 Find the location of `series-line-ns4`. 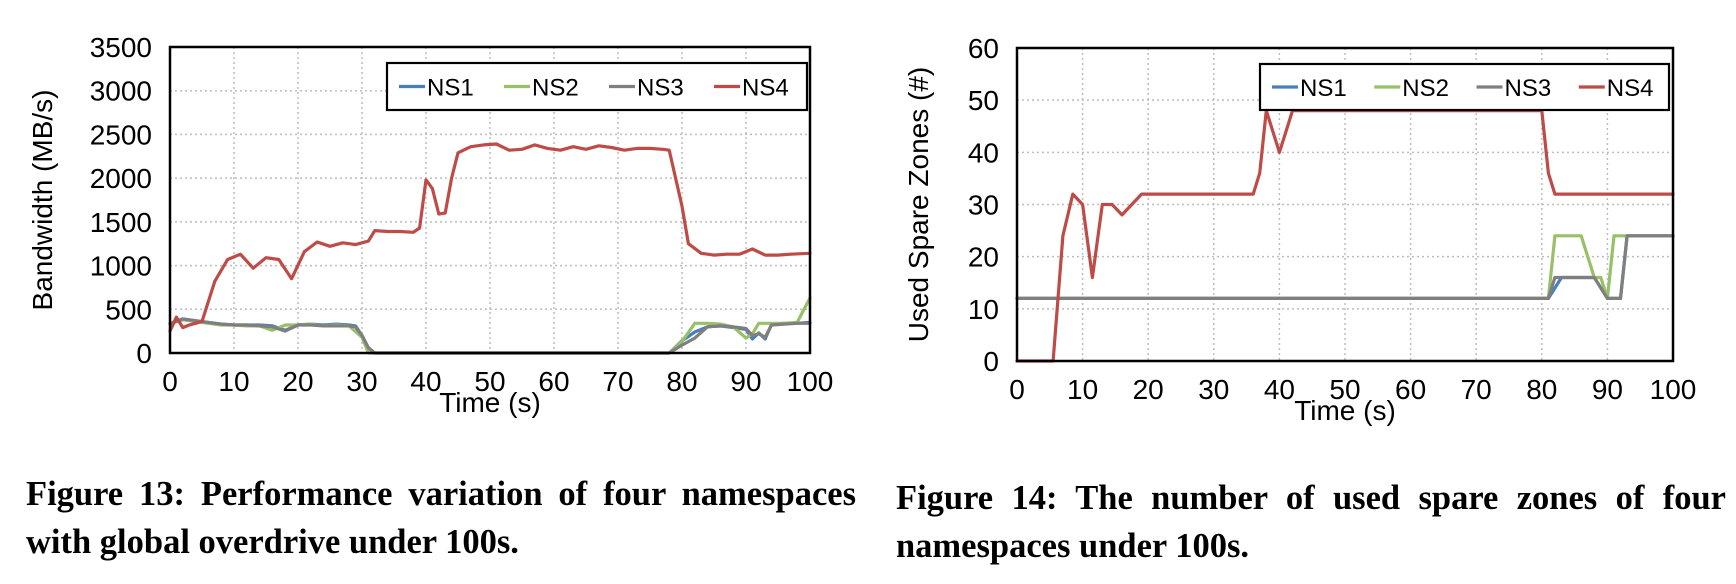

series-line-ns4 is located at coordinates (490, 237).